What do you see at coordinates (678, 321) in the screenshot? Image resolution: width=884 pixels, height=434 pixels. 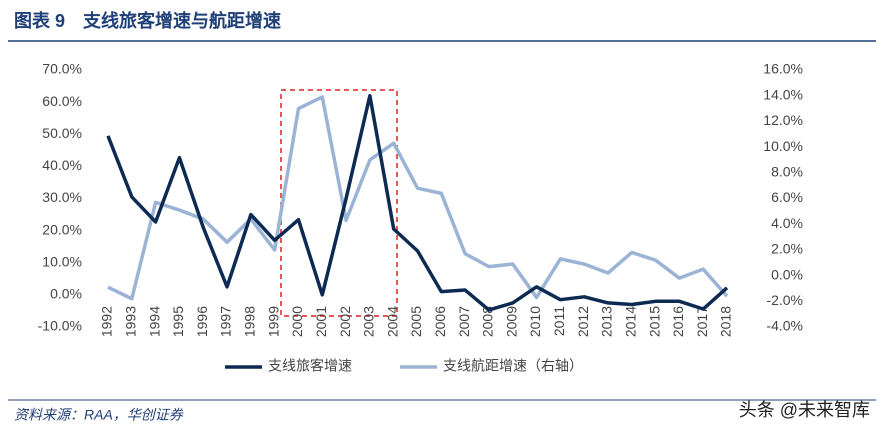 I see `x-tick-label: 2016` at bounding box center [678, 321].